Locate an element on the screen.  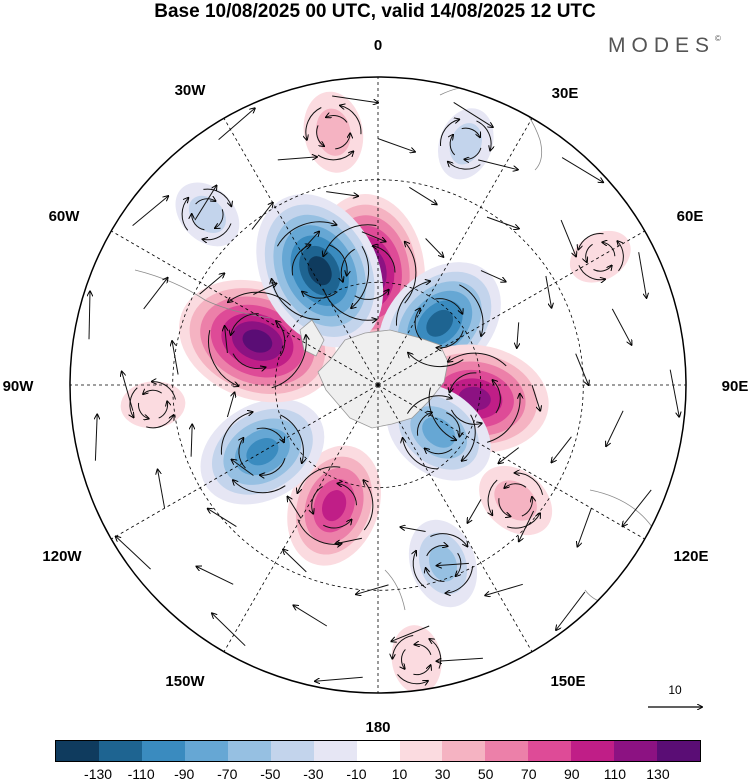
colorbar-label-9: 50 is located at coordinates (485, 774).